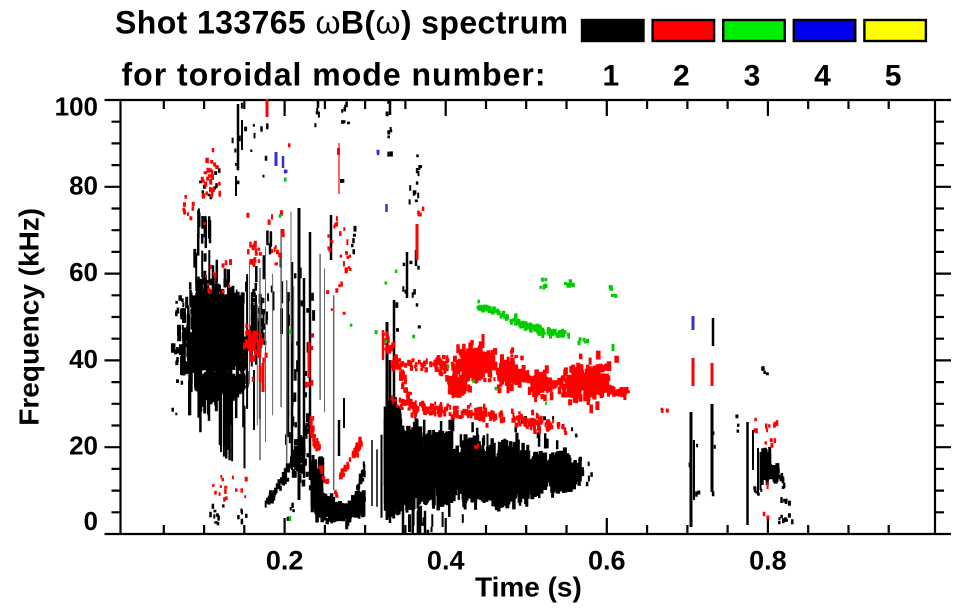 The width and height of the screenshot is (963, 615). Describe the element at coordinates (76, 107) in the screenshot. I see `svg-text: 100` at that location.